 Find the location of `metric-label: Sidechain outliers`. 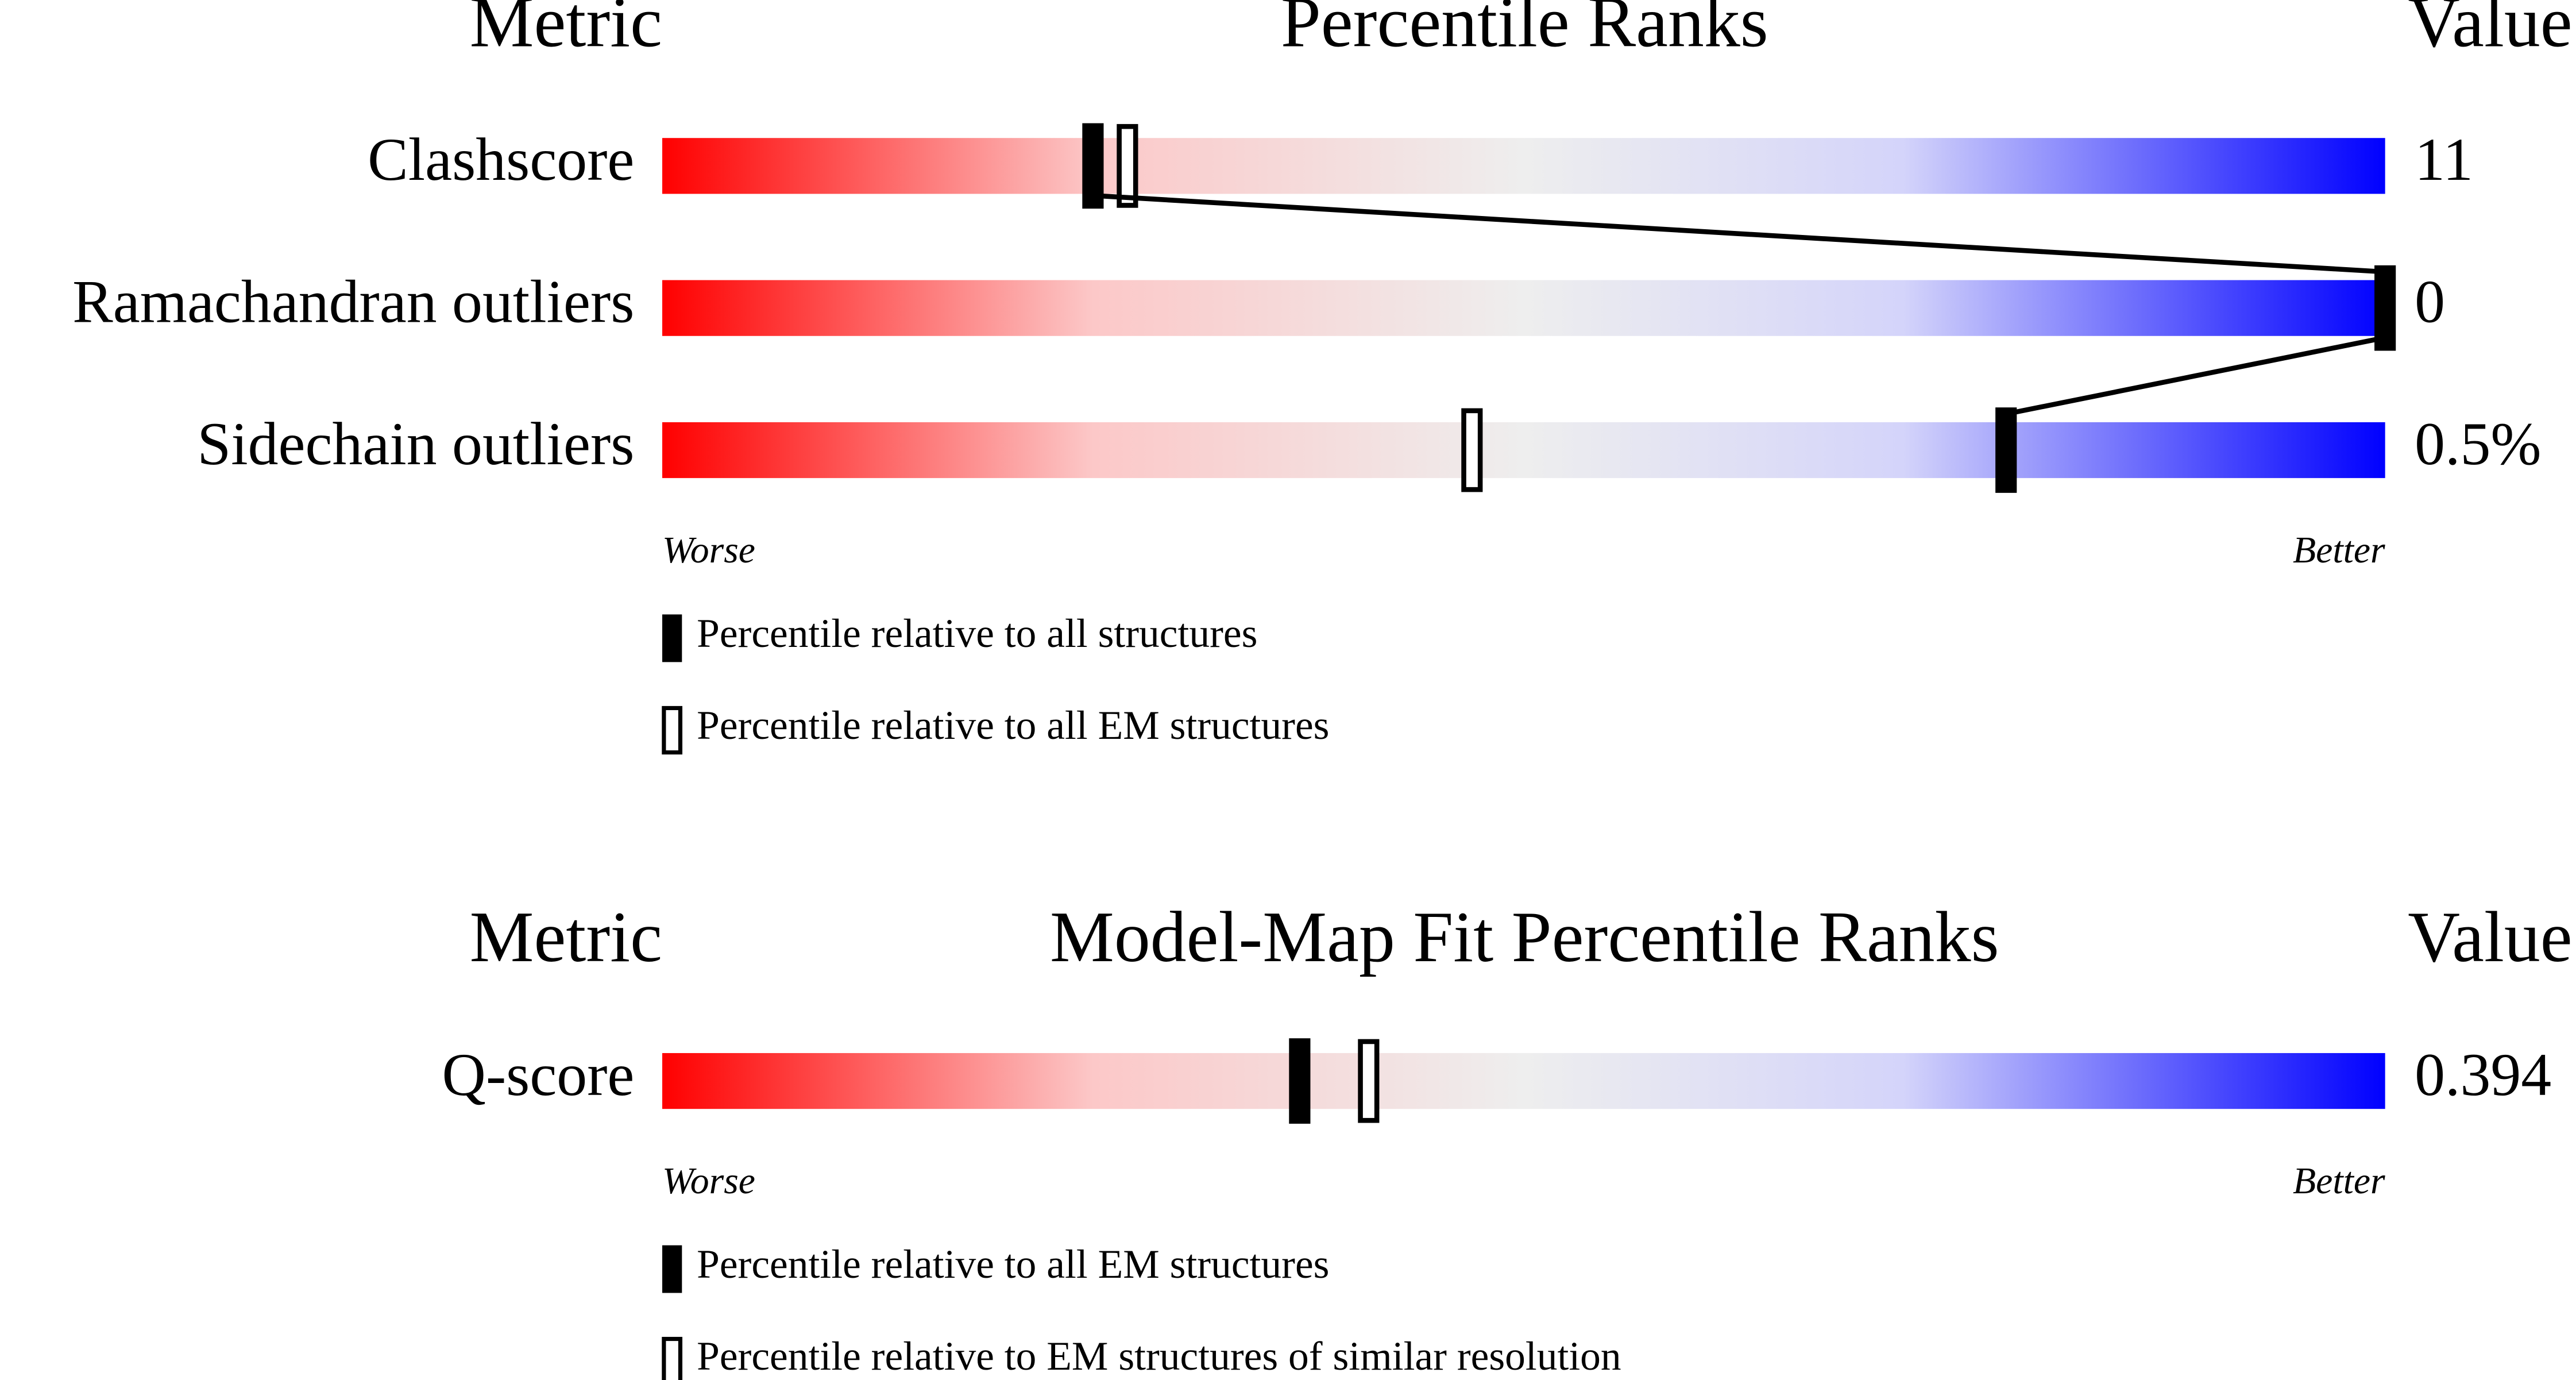

metric-label: Sidechain outliers is located at coordinates (415, 443).